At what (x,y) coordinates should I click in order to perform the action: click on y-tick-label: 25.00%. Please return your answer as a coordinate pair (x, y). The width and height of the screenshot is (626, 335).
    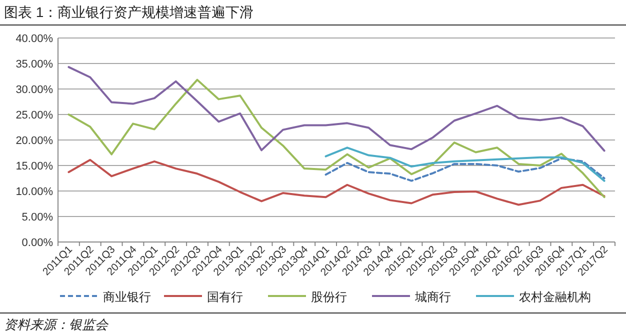
    Looking at the image, I should click on (35, 116).